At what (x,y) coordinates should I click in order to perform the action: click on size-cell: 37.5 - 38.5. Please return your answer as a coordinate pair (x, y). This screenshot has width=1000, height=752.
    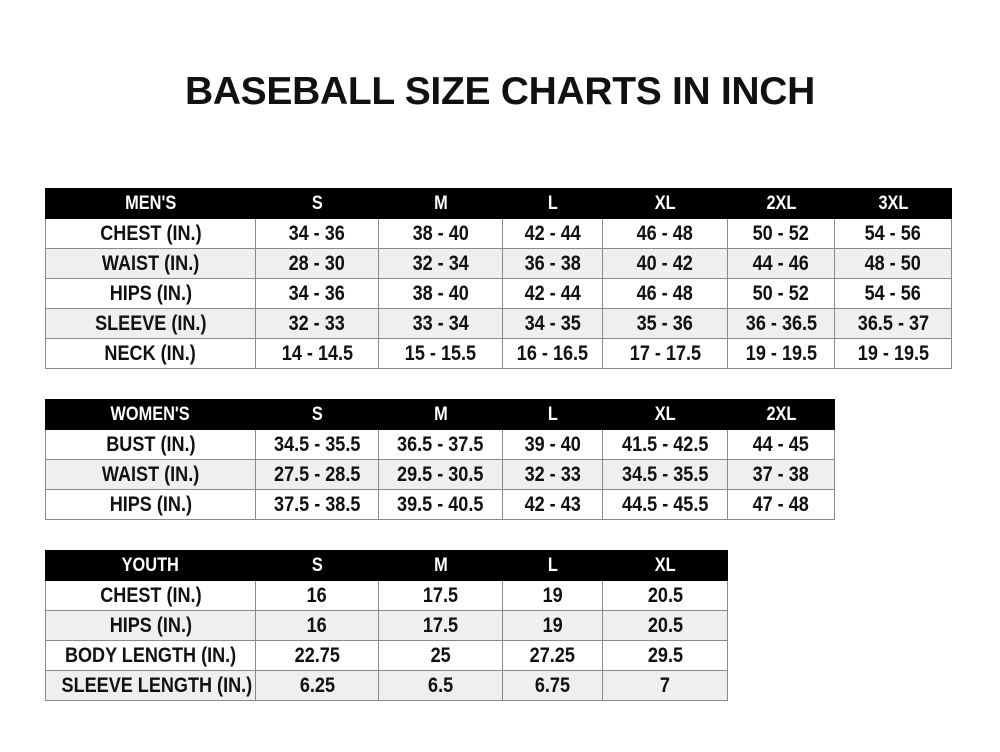
    Looking at the image, I should click on (317, 504).